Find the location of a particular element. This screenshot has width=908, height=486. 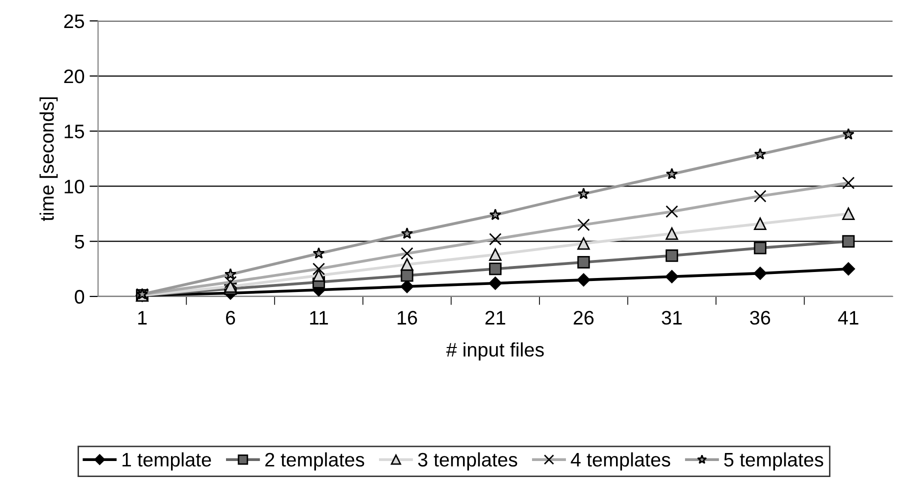

y-tick-label: 0 is located at coordinates (79, 297).